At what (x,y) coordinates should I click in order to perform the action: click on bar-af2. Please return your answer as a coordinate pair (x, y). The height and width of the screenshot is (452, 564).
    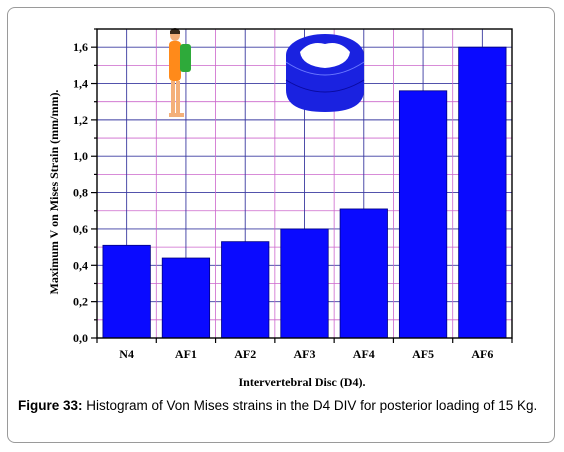
    Looking at the image, I should click on (245, 290).